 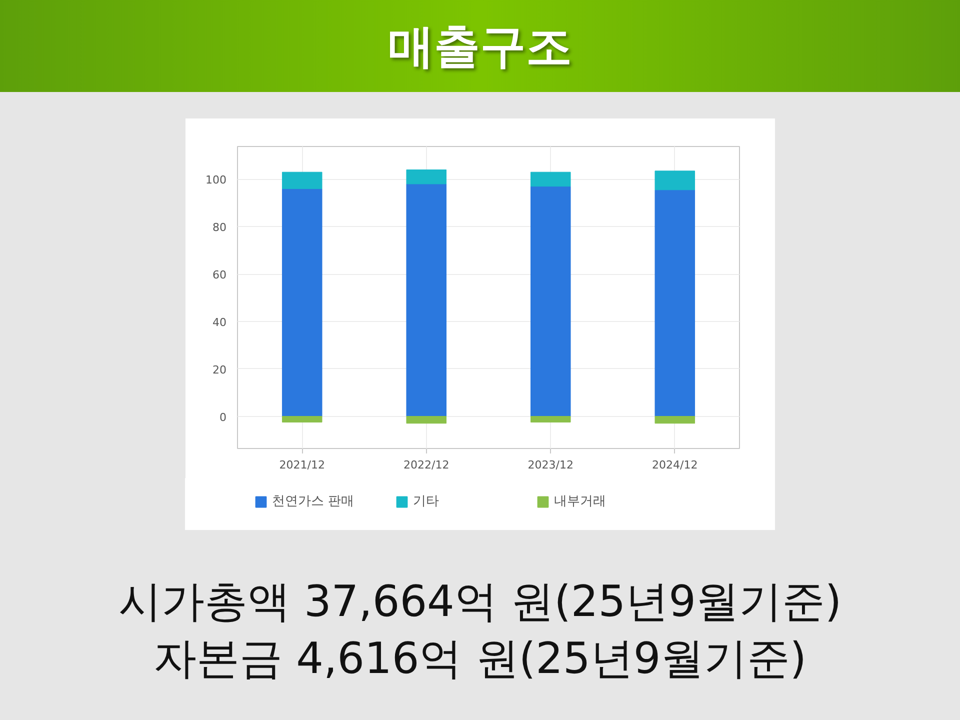 What do you see at coordinates (219, 227) in the screenshot?
I see `y-tick-label: 80` at bounding box center [219, 227].